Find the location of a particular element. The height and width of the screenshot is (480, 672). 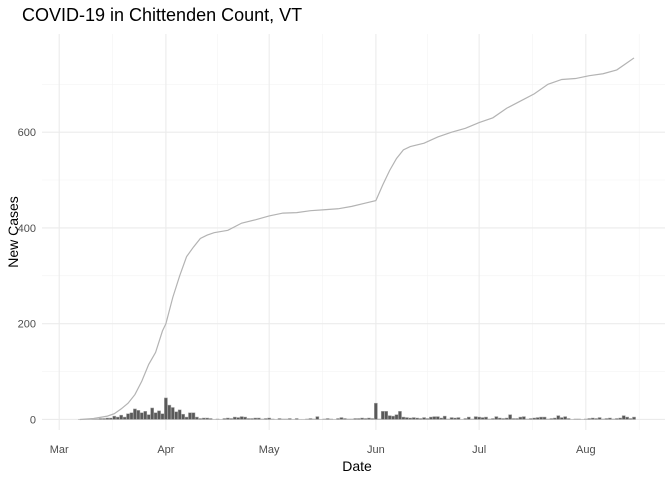

x-tick-label: Mar is located at coordinates (59, 450).